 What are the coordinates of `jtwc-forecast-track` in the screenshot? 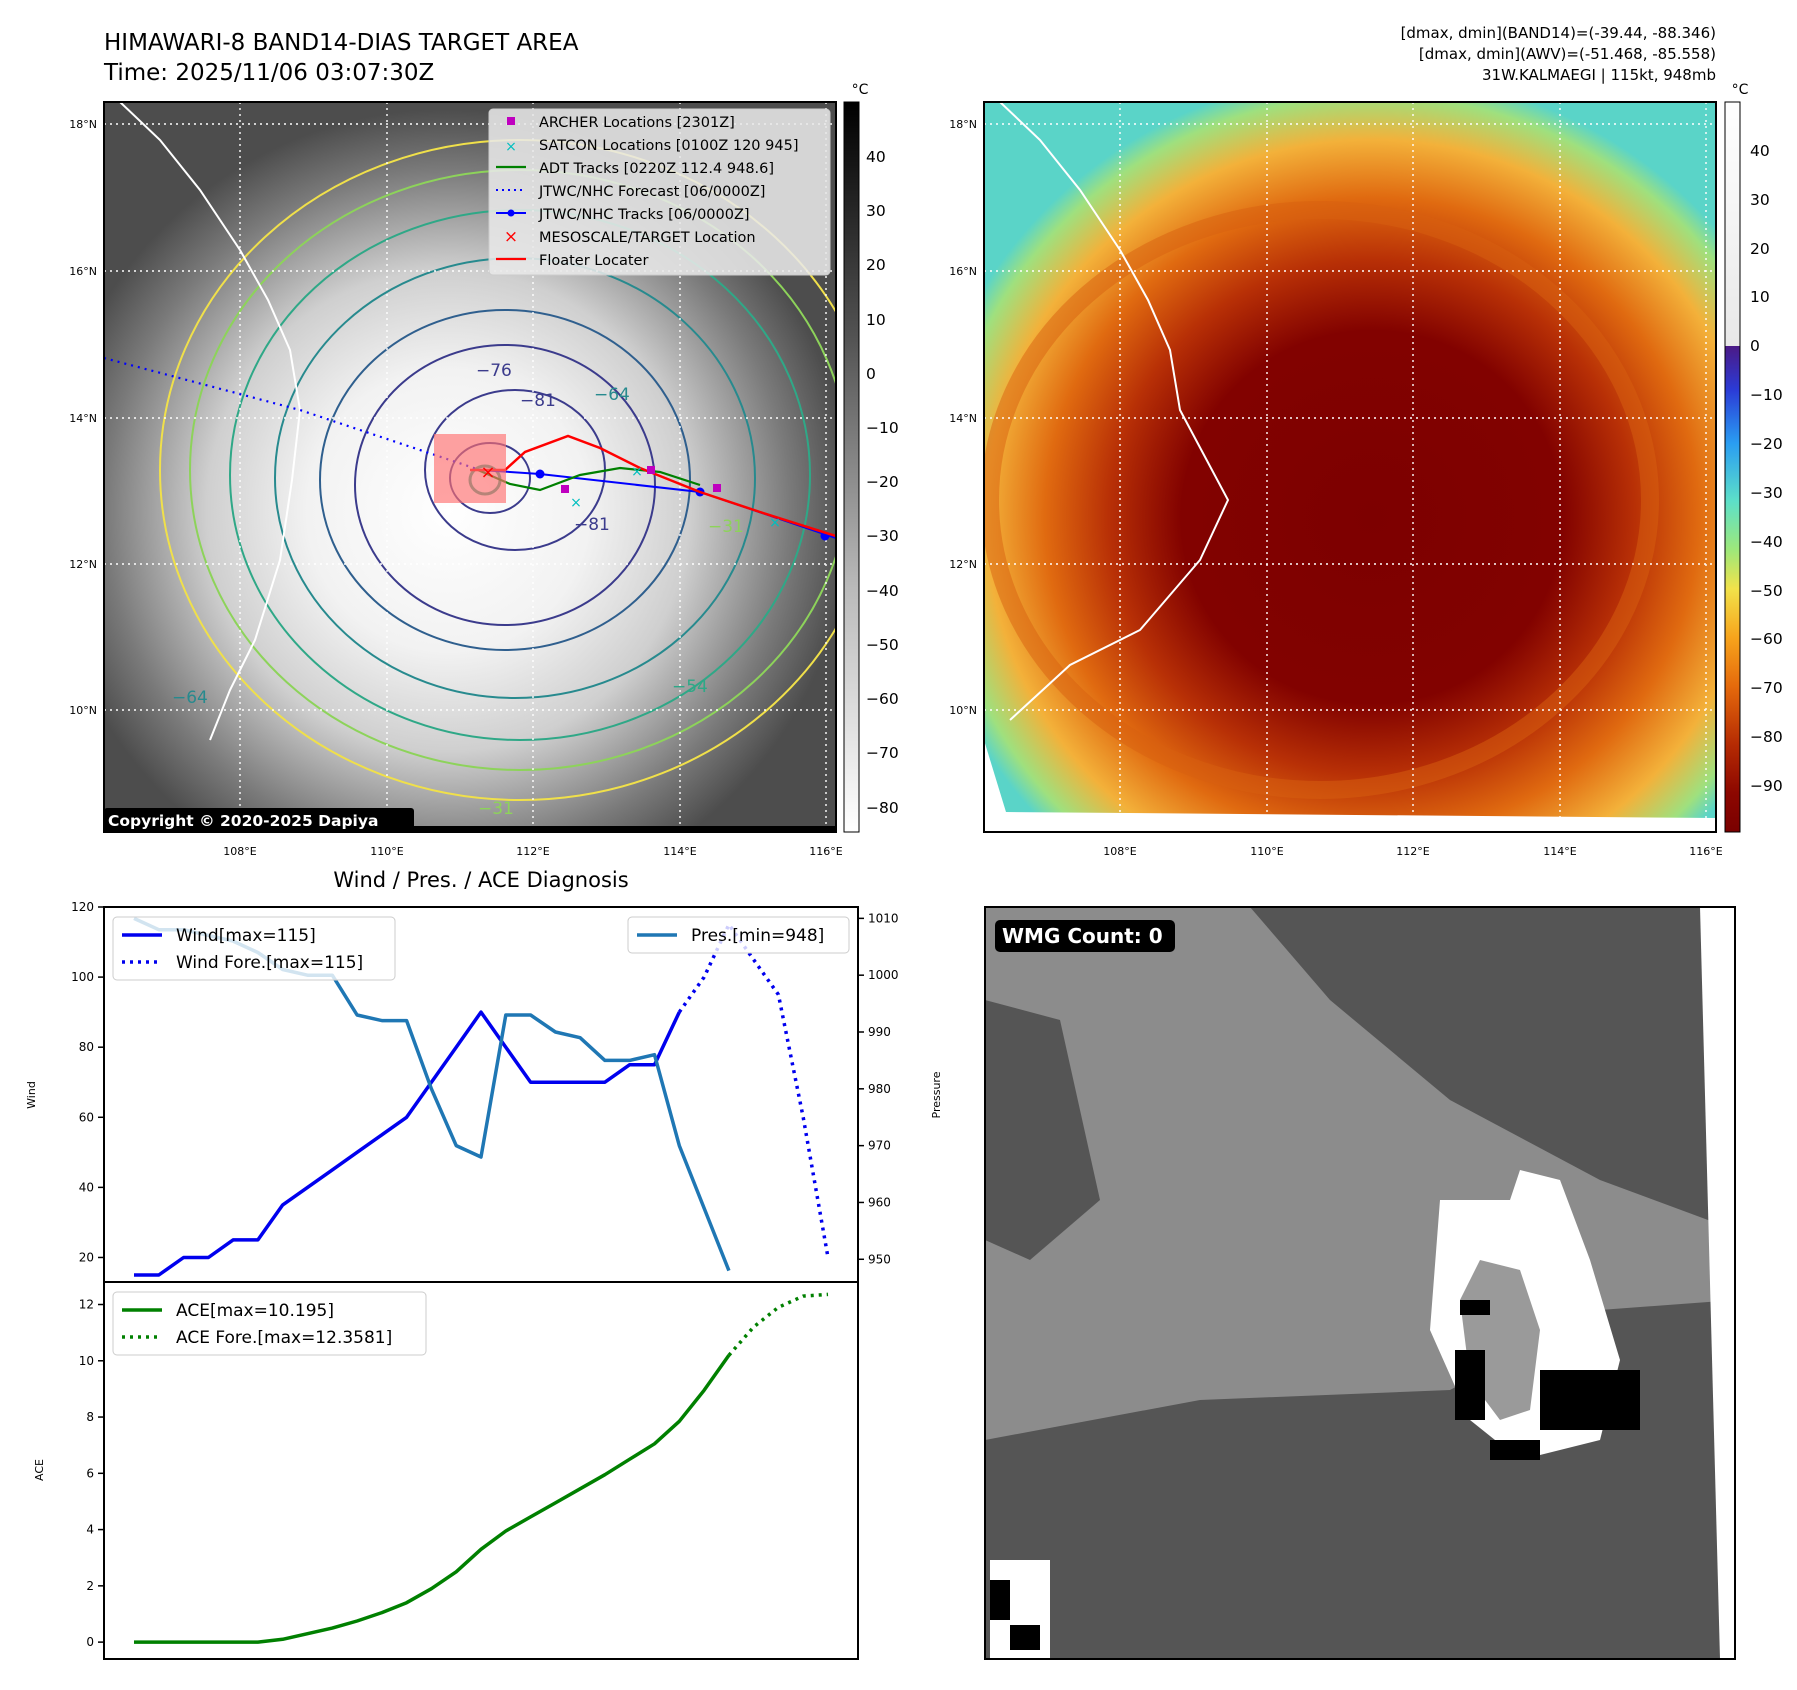 It's located at (292, 414).